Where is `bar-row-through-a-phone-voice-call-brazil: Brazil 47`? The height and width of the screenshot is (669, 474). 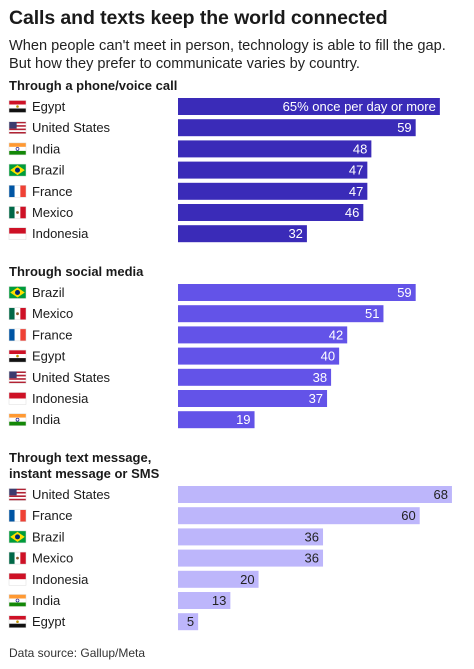 bar-row-through-a-phone-voice-call-brazil: Brazil 47 is located at coordinates (188, 170).